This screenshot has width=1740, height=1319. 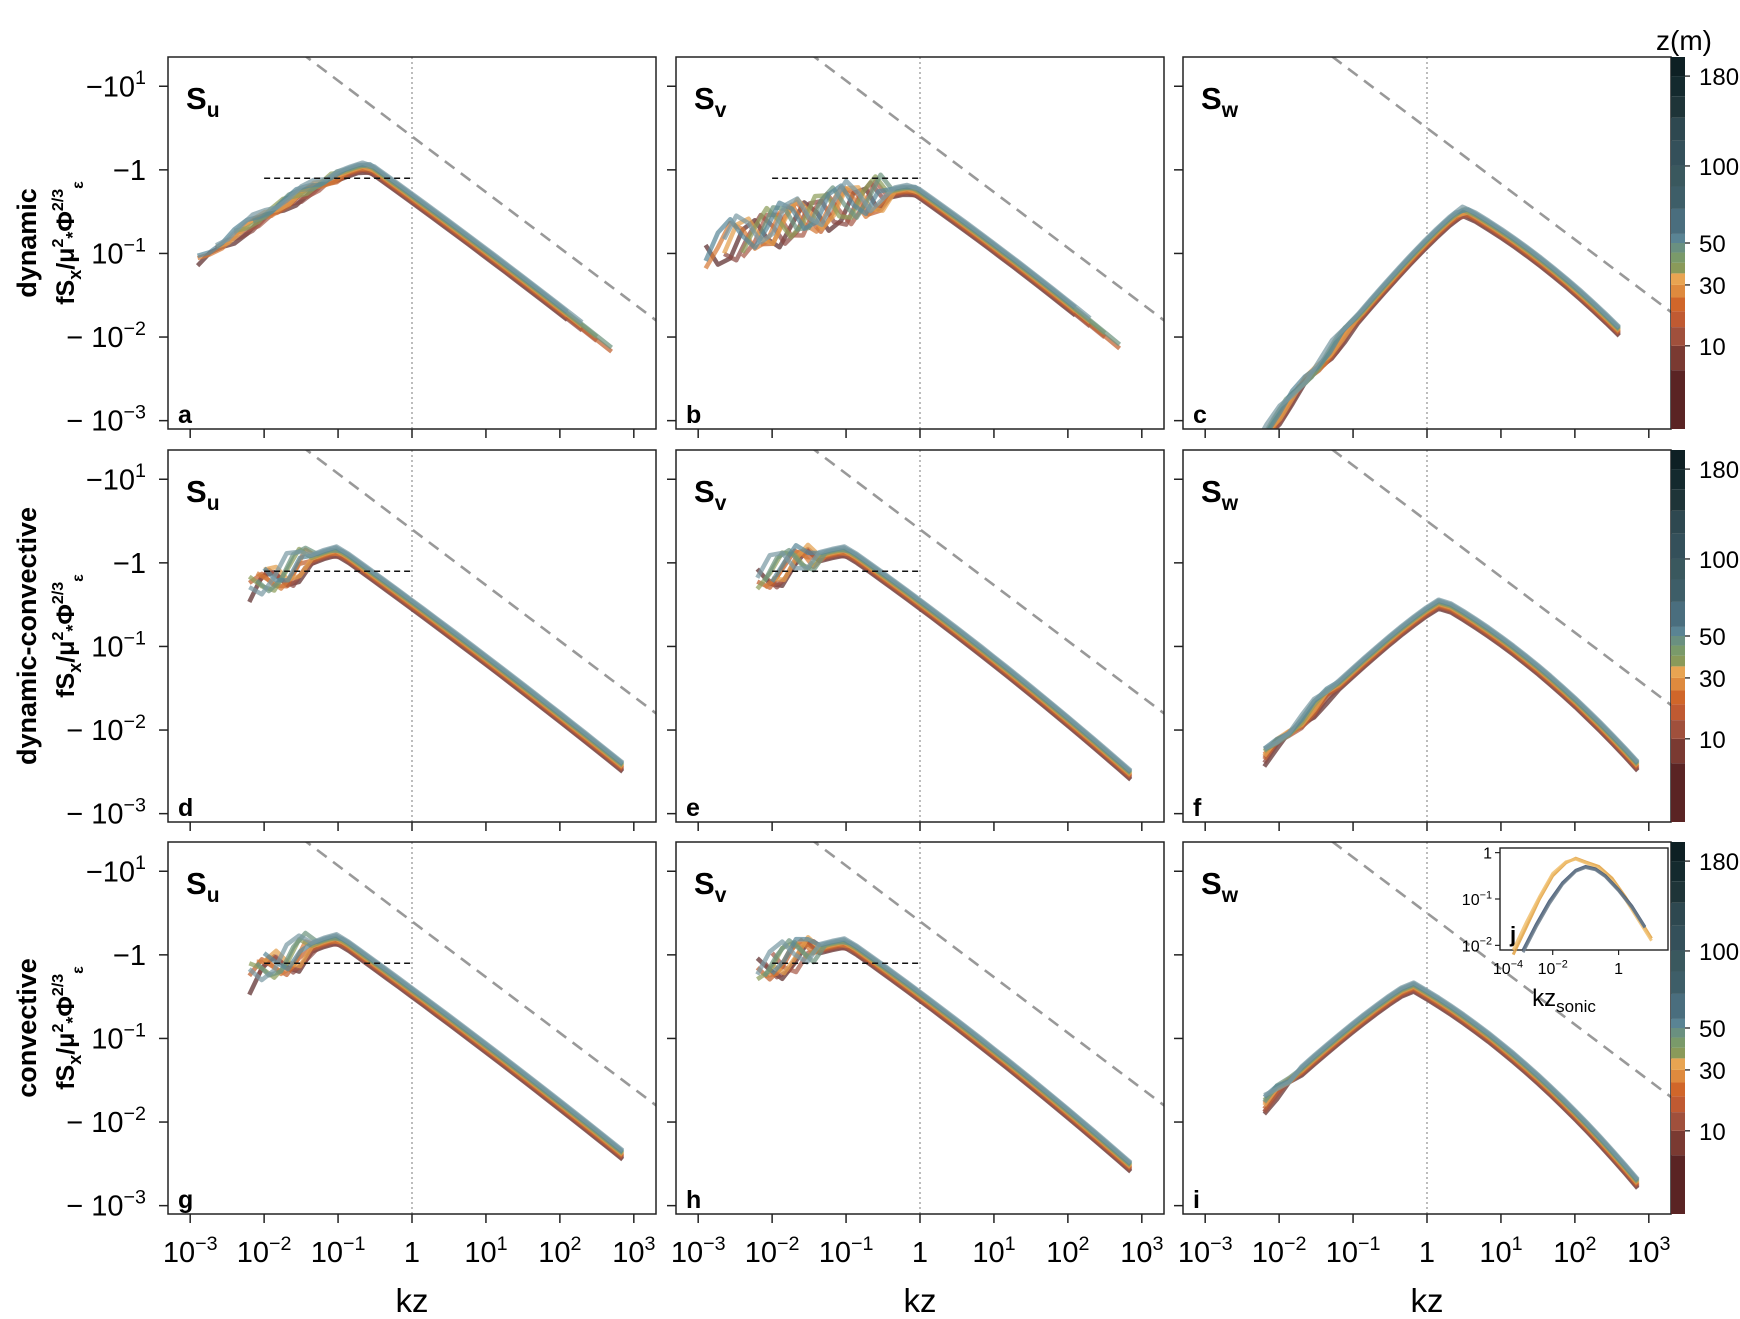 I want to click on panel-letter: c, so click(x=1200, y=415).